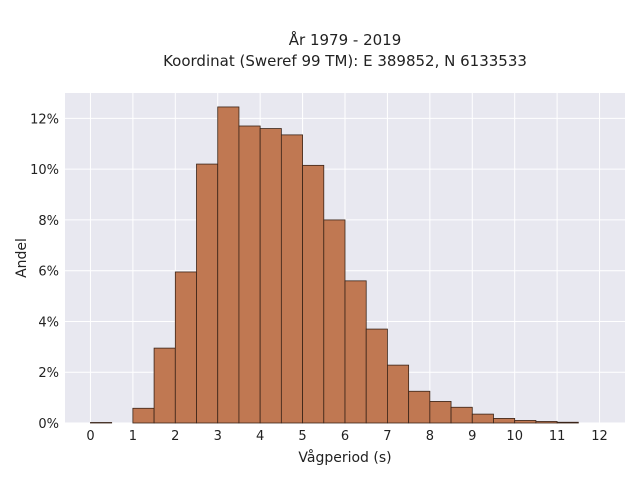  I want to click on x-tick-label: 4, so click(260, 436).